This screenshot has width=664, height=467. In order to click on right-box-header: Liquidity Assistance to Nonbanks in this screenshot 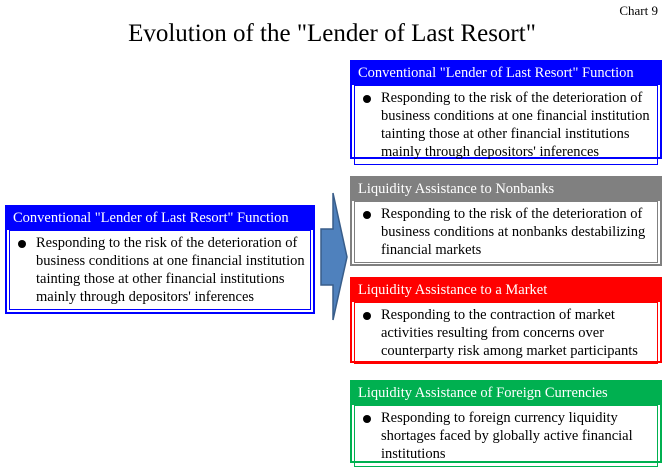, I will do `click(506, 189)`.